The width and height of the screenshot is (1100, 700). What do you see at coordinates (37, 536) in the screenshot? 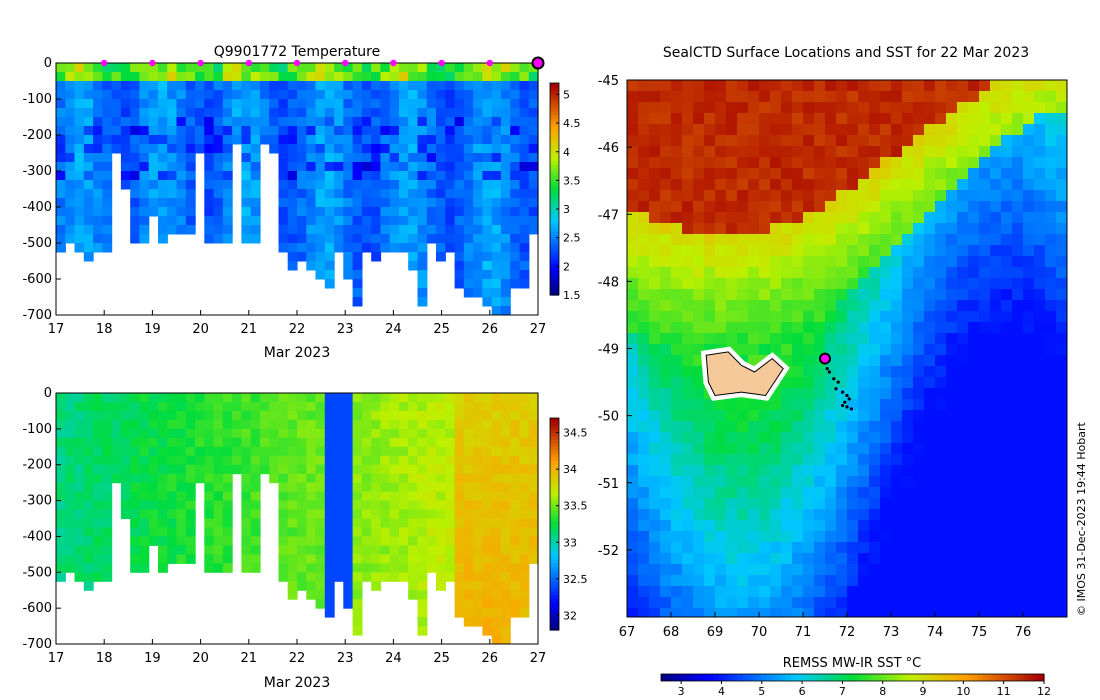
I see `y-tick-label: -400` at bounding box center [37, 536].